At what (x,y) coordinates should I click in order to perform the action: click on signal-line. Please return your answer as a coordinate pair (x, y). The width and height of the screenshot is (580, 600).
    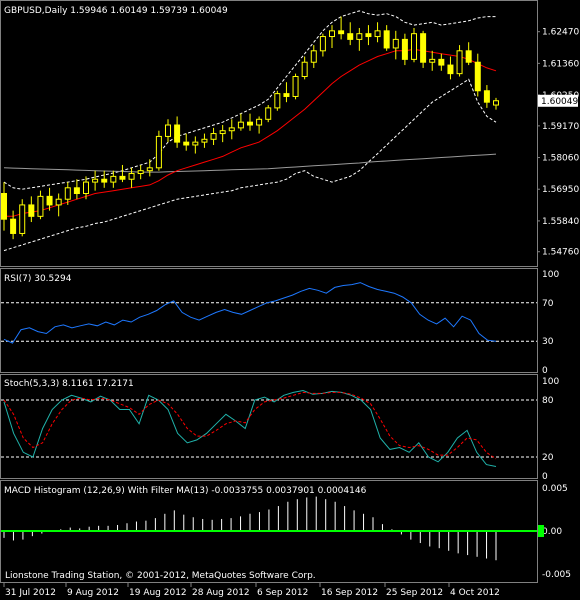
    Looking at the image, I should click on (250, 425).